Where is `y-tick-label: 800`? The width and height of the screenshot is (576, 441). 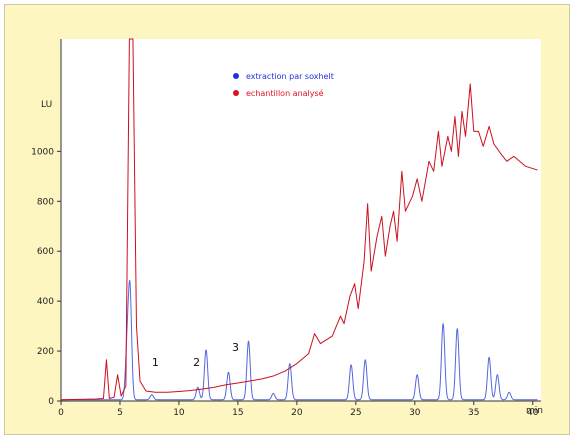
y-tick-label: 800 is located at coordinates (45, 202).